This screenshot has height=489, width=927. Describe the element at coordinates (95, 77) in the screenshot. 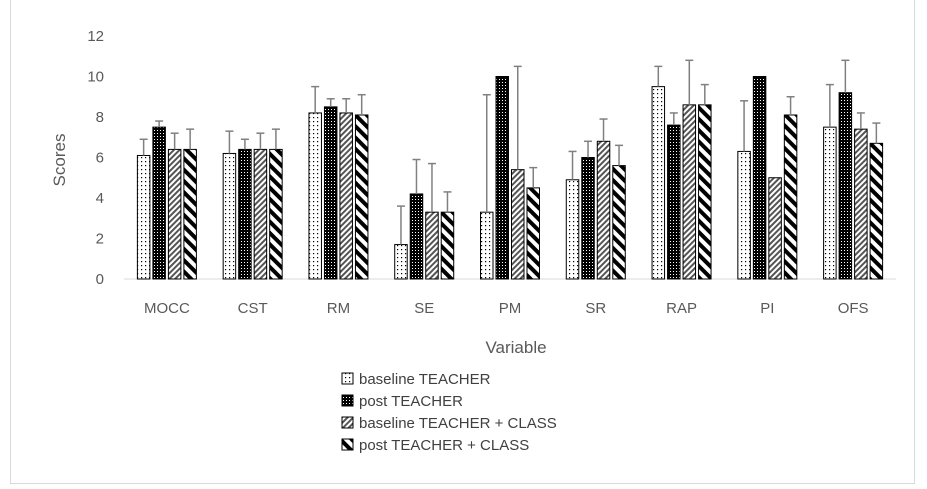

I see `y-tick-label: 10` at that location.